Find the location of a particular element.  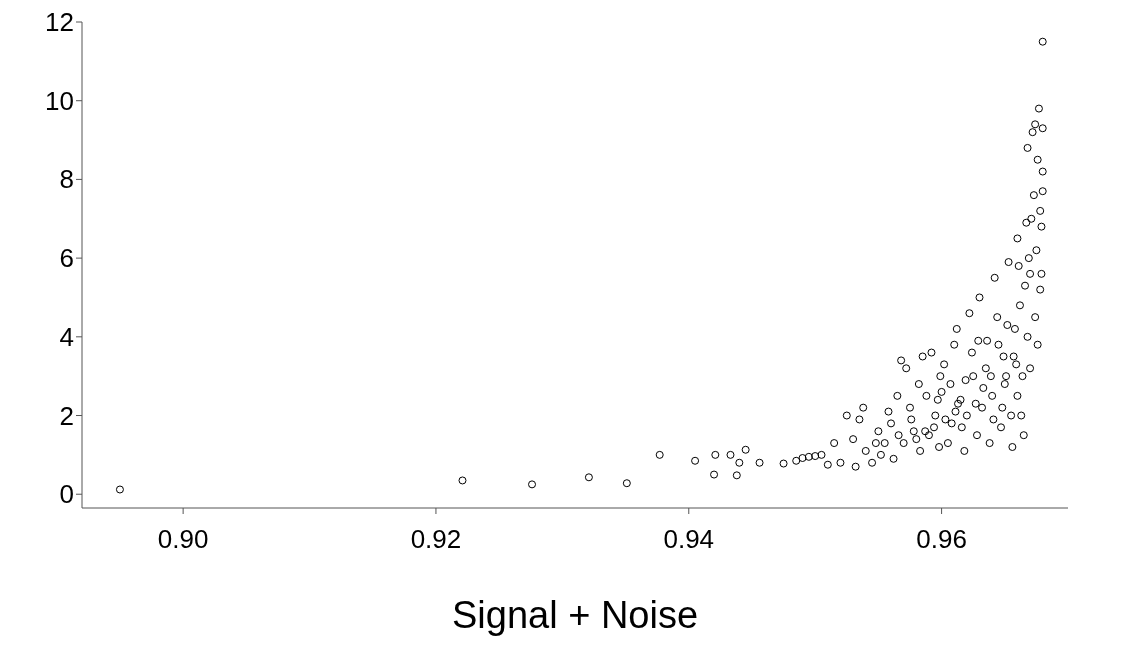

x-tick-label: 0.92 is located at coordinates (436, 539).